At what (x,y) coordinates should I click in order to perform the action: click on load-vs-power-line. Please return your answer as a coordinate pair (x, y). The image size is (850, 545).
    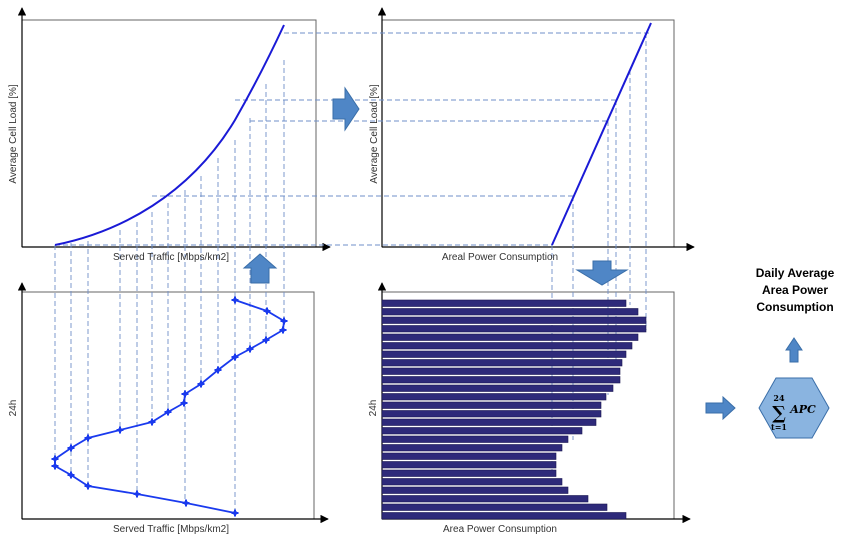
    Looking at the image, I should click on (601, 134).